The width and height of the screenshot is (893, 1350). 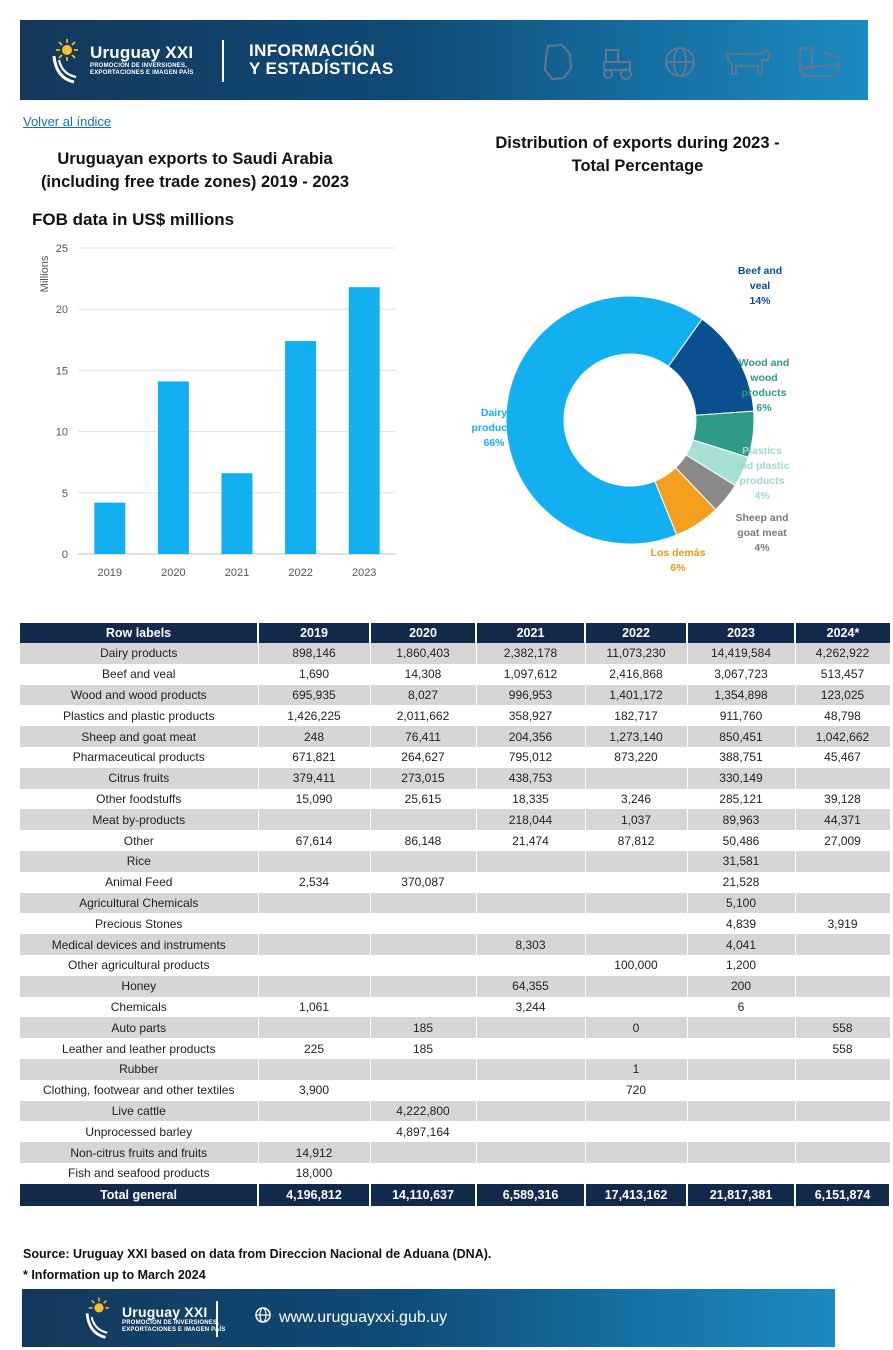 I want to click on table-row: Auto parts 185 0 558, so click(x=455, y=1028).